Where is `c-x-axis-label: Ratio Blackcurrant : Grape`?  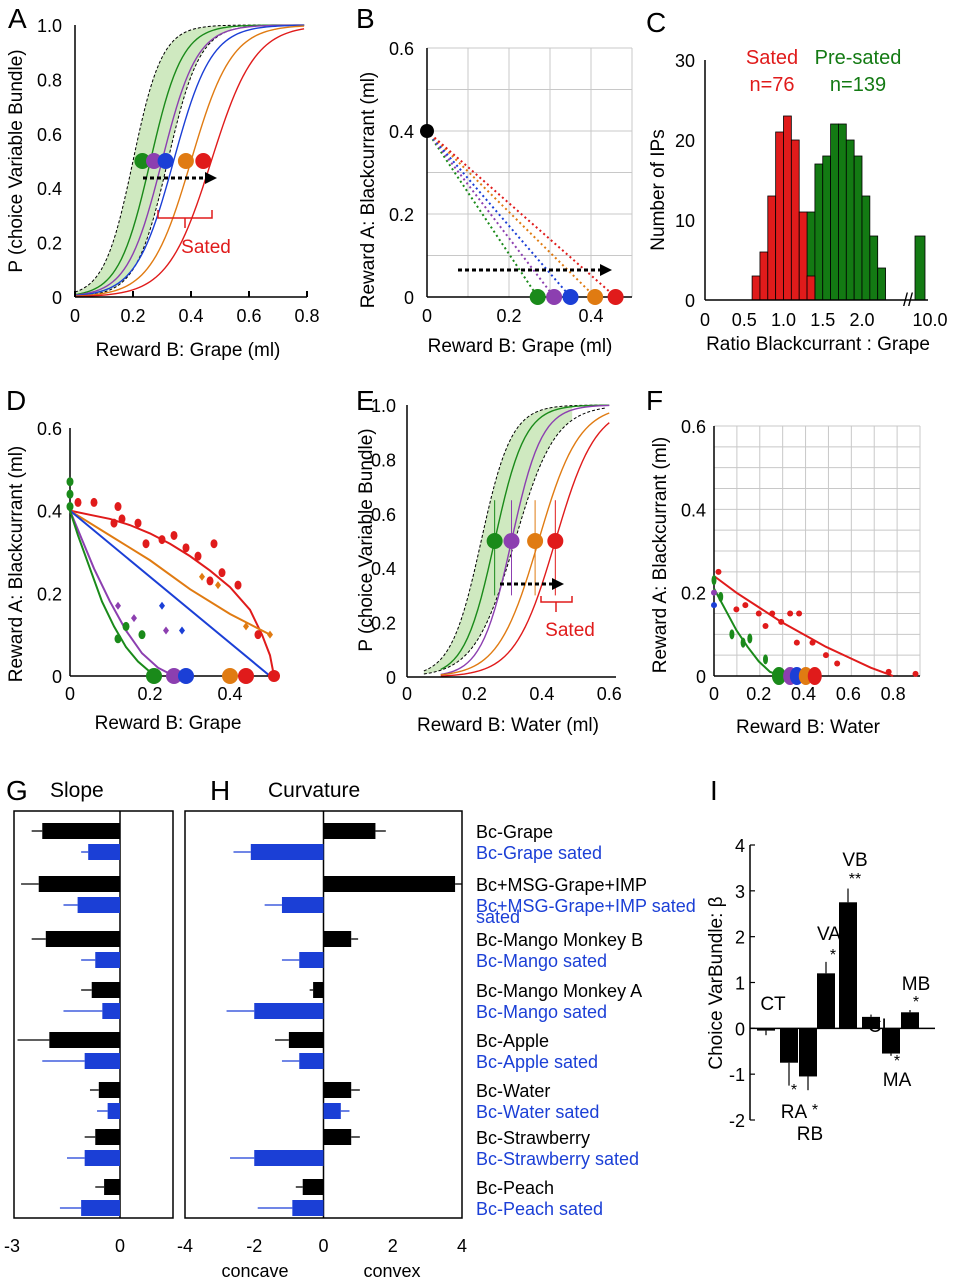 c-x-axis-label: Ratio Blackcurrant : Grape is located at coordinates (818, 344).